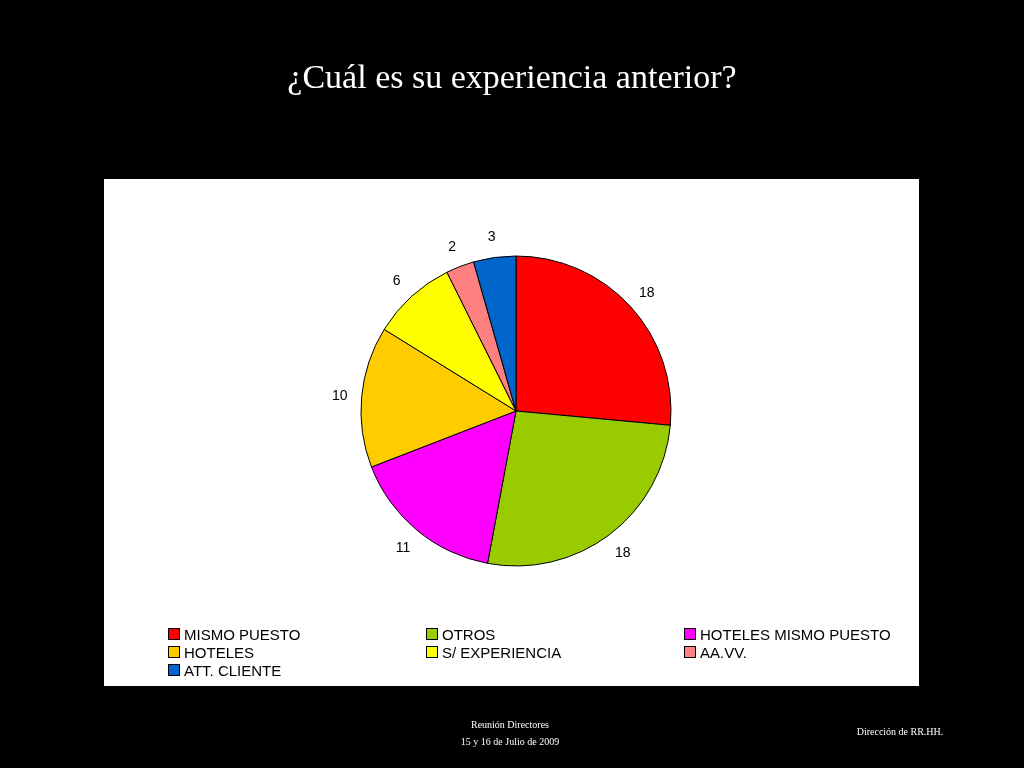 This screenshot has height=768, width=1024. I want to click on data-label: 6, so click(396, 280).